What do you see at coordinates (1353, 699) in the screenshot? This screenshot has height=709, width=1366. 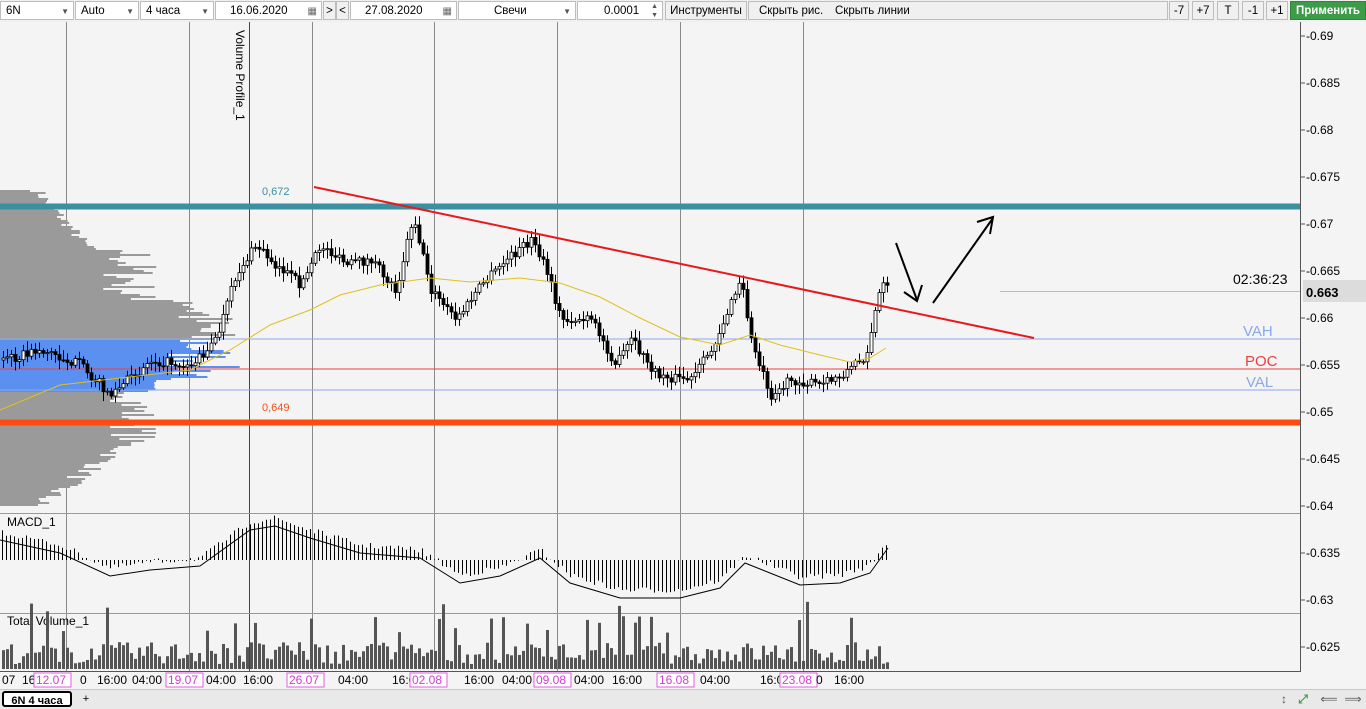 I see `scroll-right-icon: ⟹` at bounding box center [1353, 699].